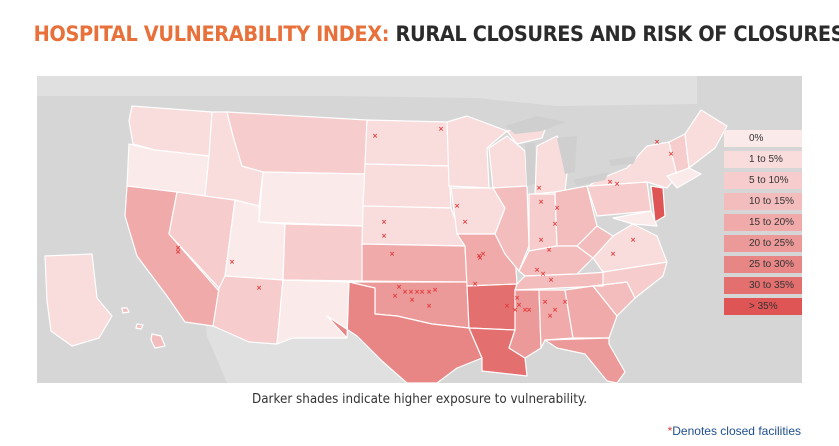  I want to click on state-north-dakota, so click(407, 143).